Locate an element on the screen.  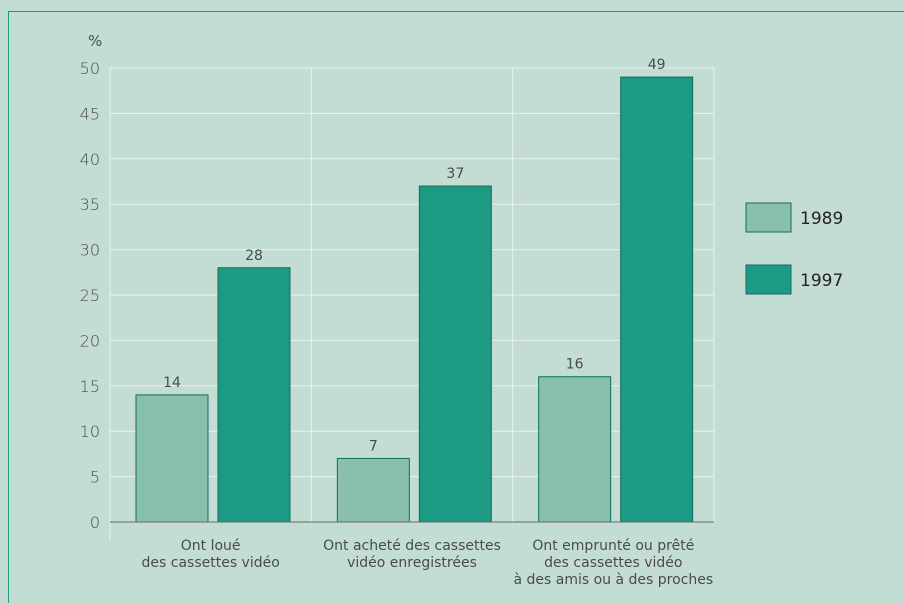
data-label: 16 is located at coordinates (575, 365).